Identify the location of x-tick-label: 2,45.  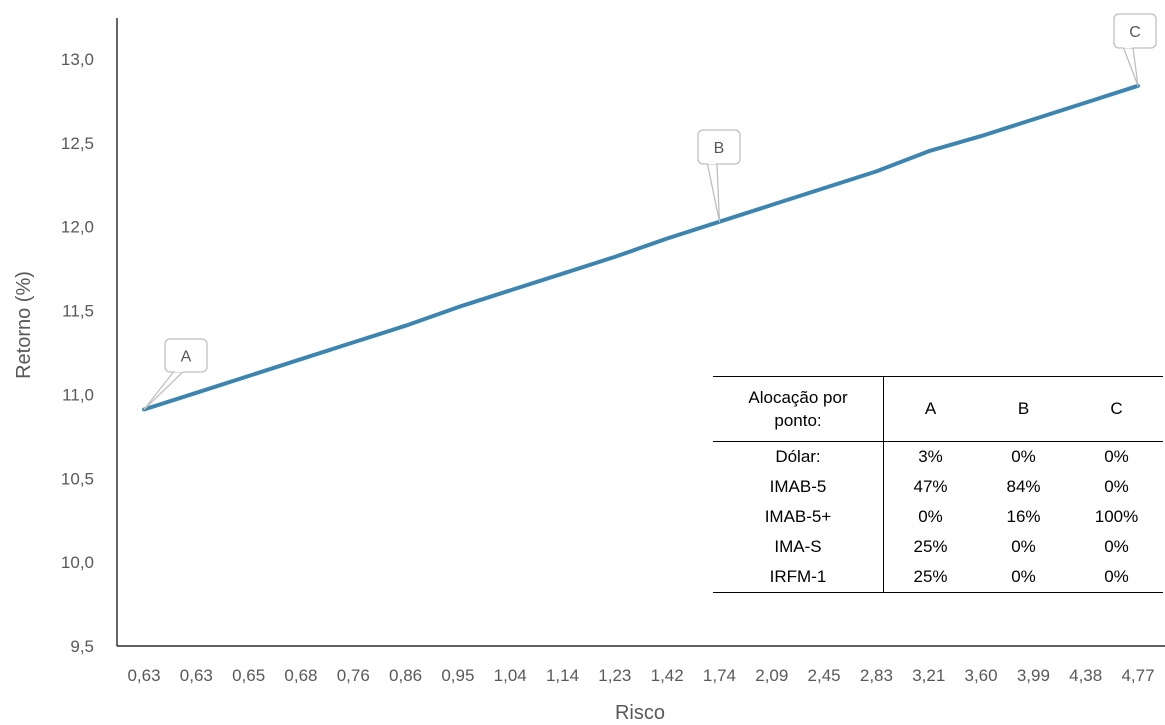
(824, 675).